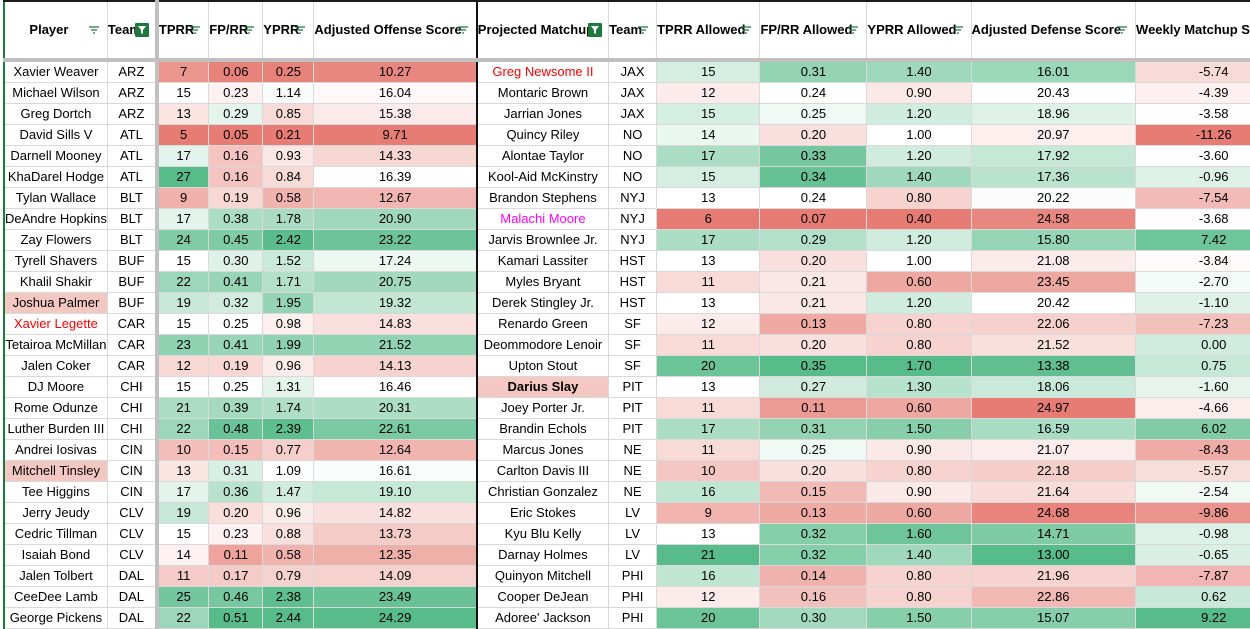  I want to click on cell-team: CHI, so click(132, 429).